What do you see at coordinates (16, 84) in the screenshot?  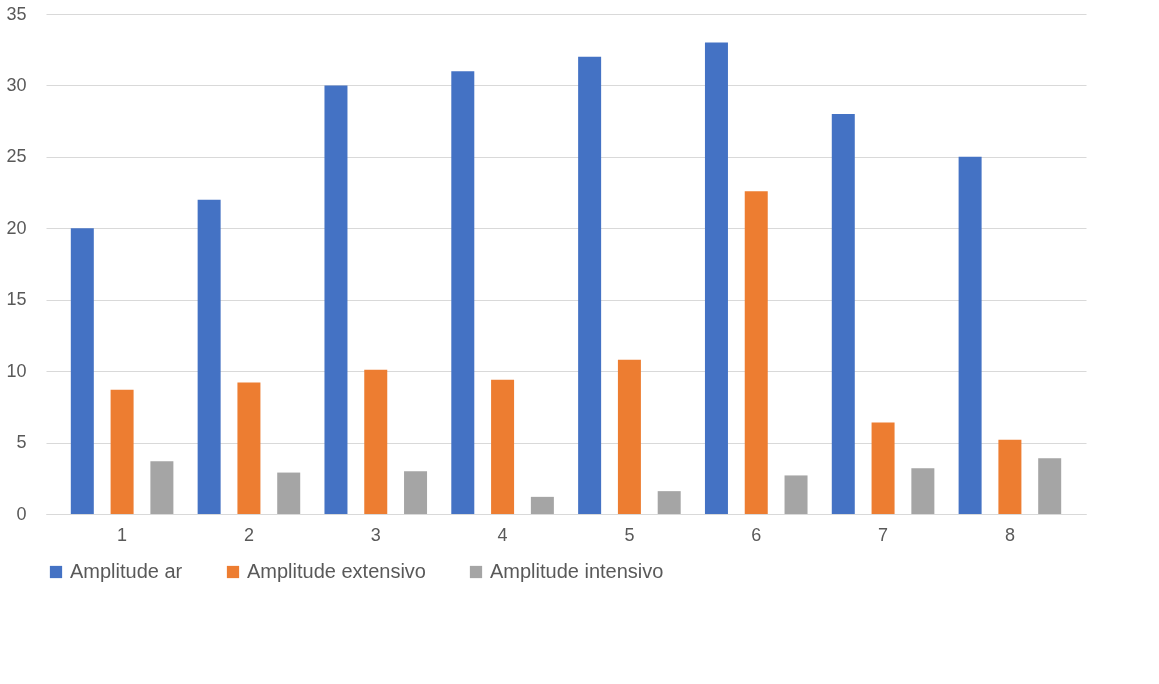 I see `y-tick-label: 30` at bounding box center [16, 84].